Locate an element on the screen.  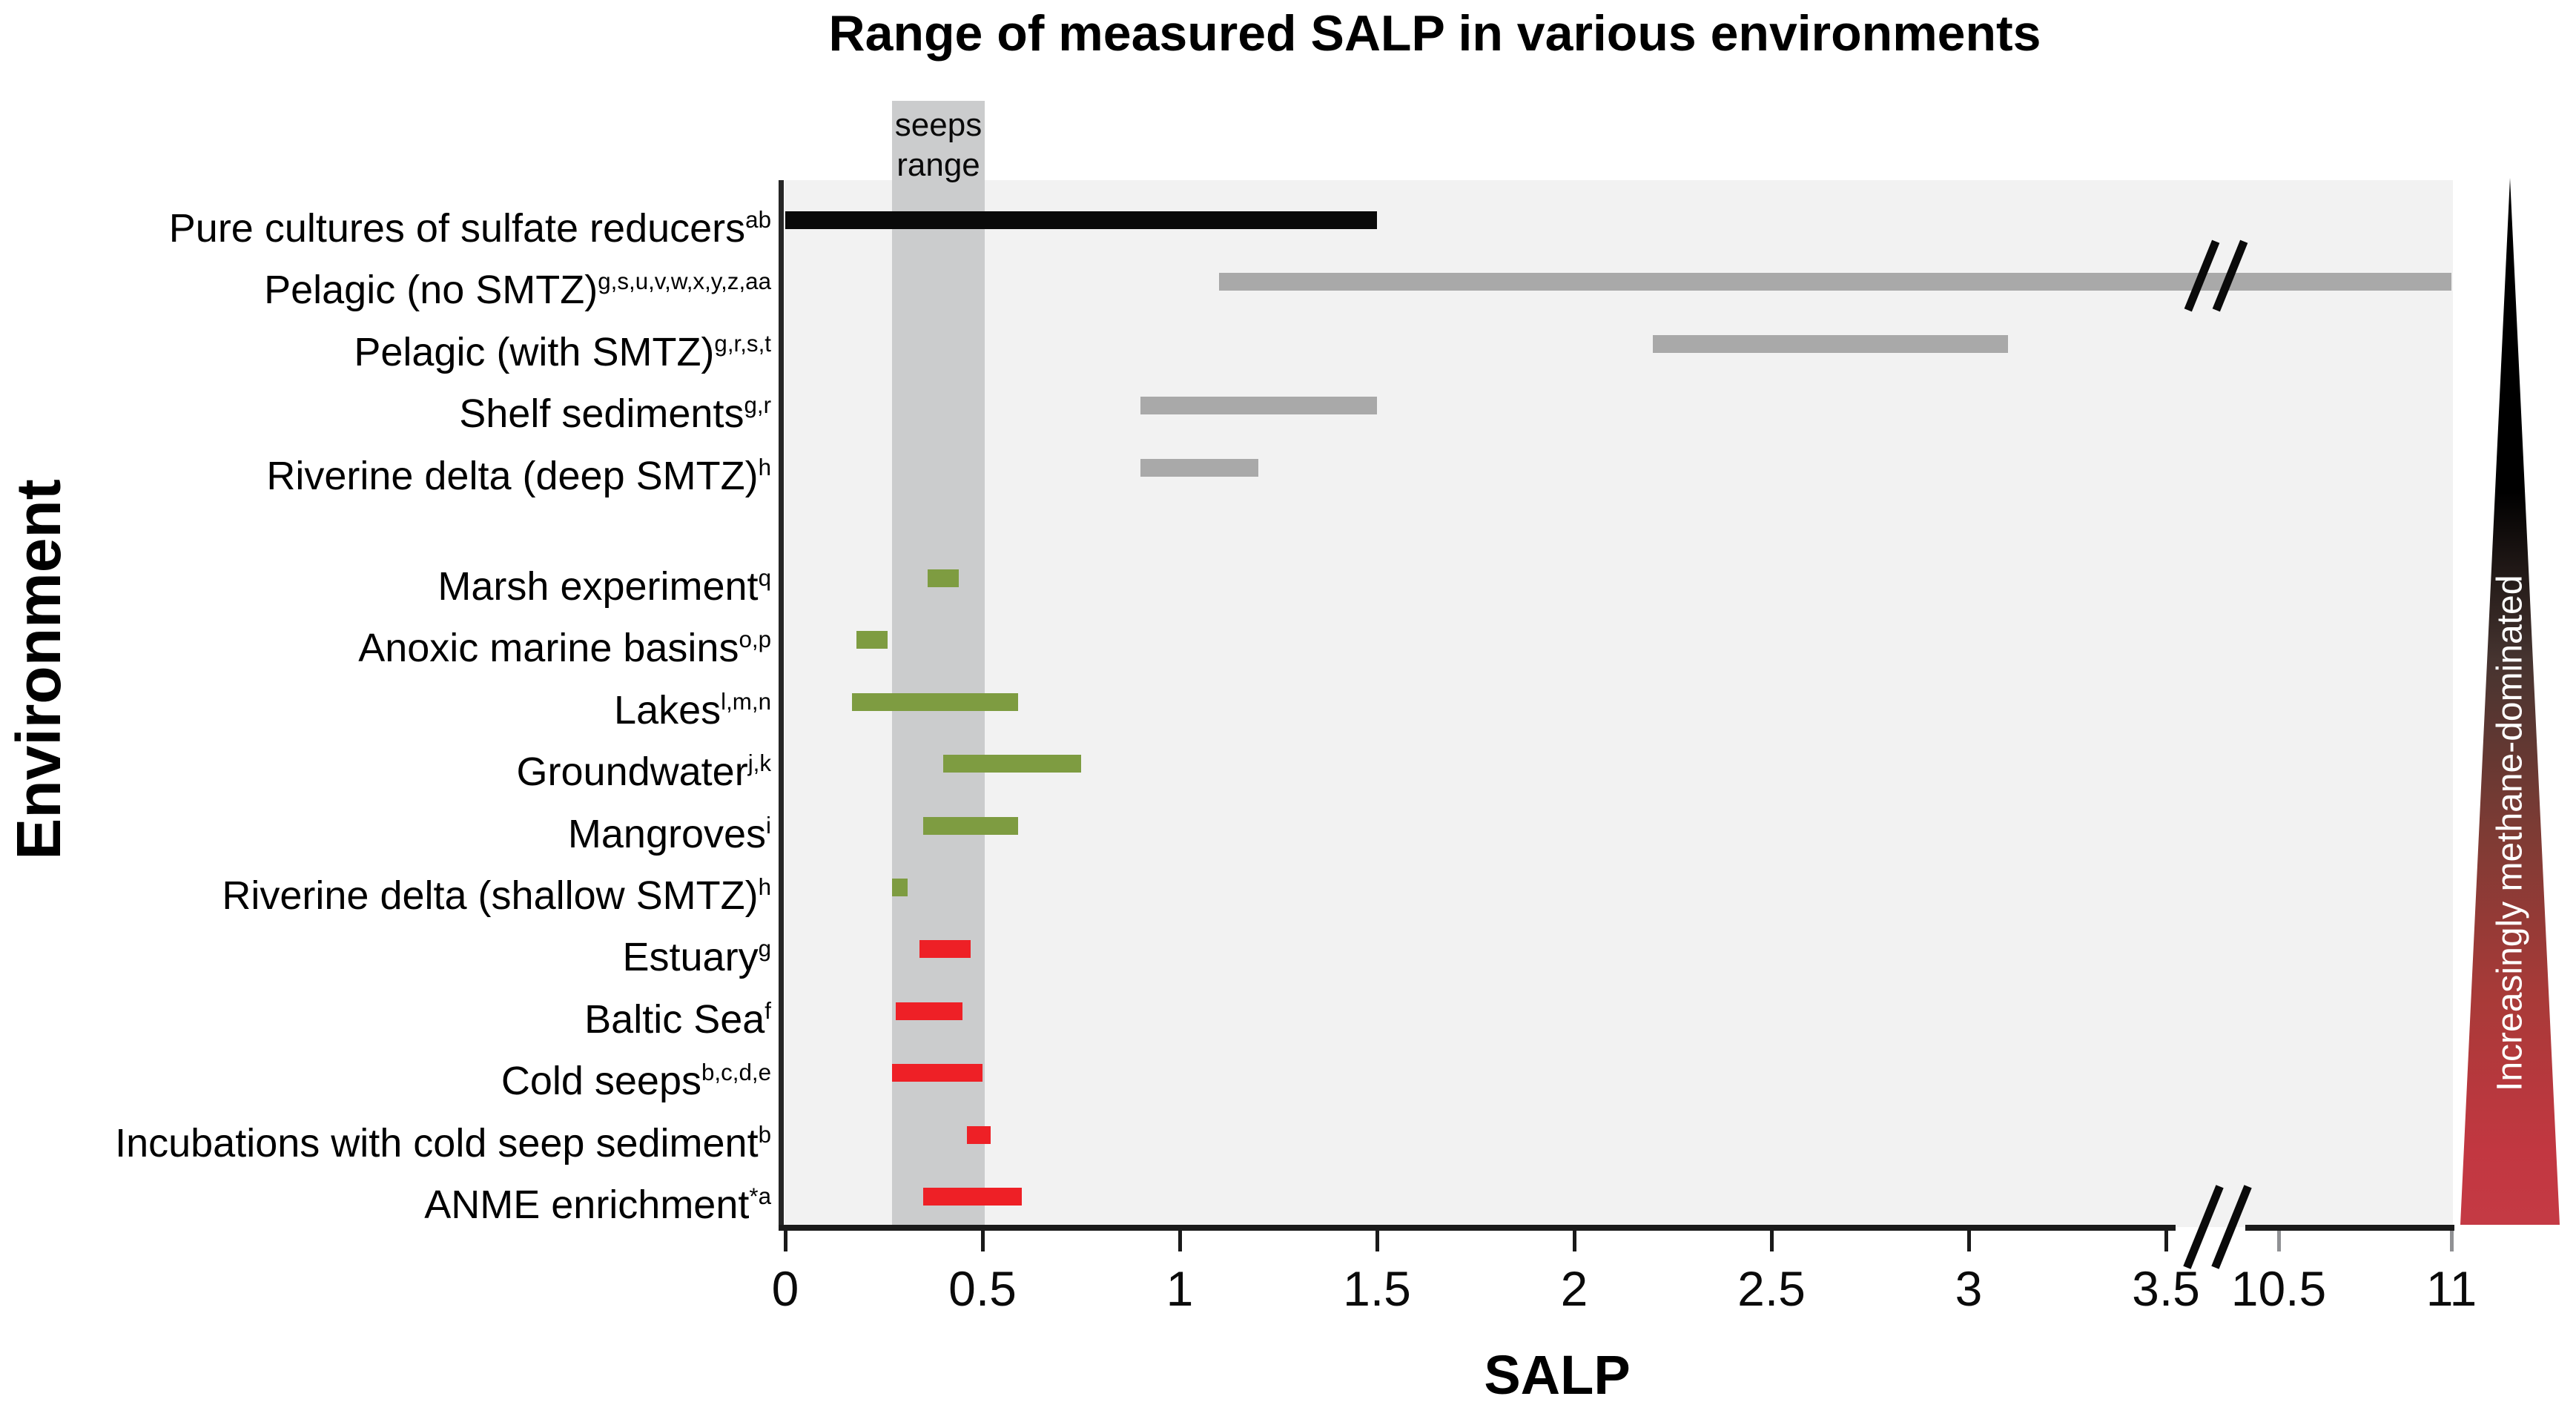
methane-gradient-wedge-label: Increasingly methane-dominated is located at coordinates (2510, 834).